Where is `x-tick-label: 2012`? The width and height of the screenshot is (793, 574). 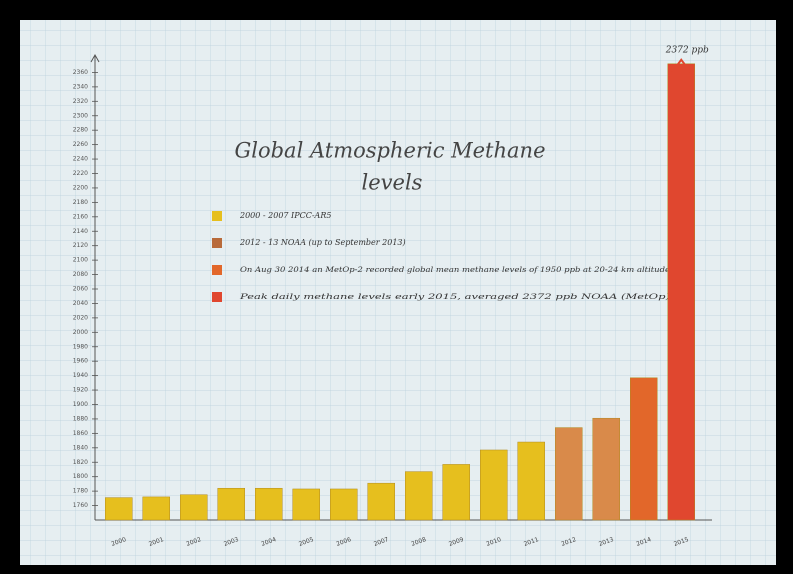
x-tick-label: 2012 is located at coordinates (568, 542).